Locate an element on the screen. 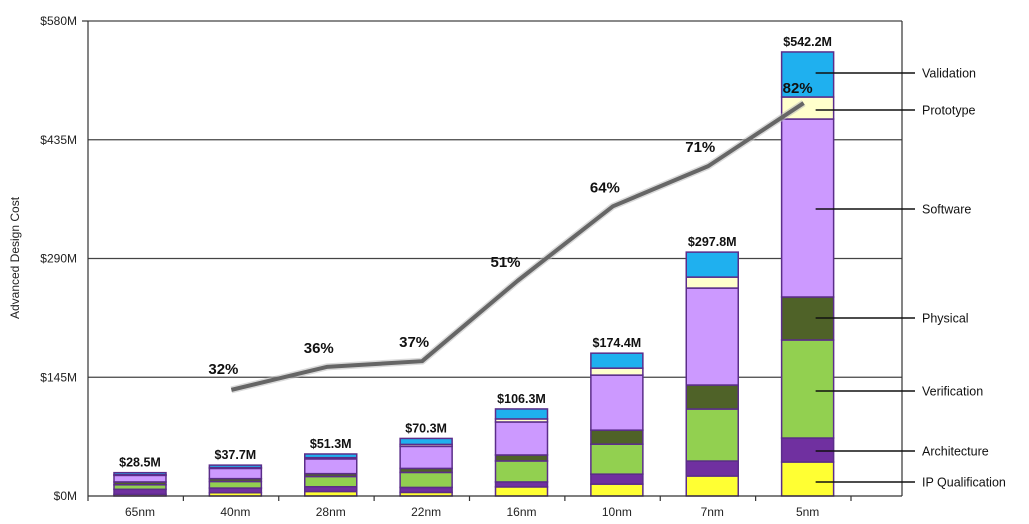 The width and height of the screenshot is (1029, 524). x-tick-label: 28nm is located at coordinates (331, 512).